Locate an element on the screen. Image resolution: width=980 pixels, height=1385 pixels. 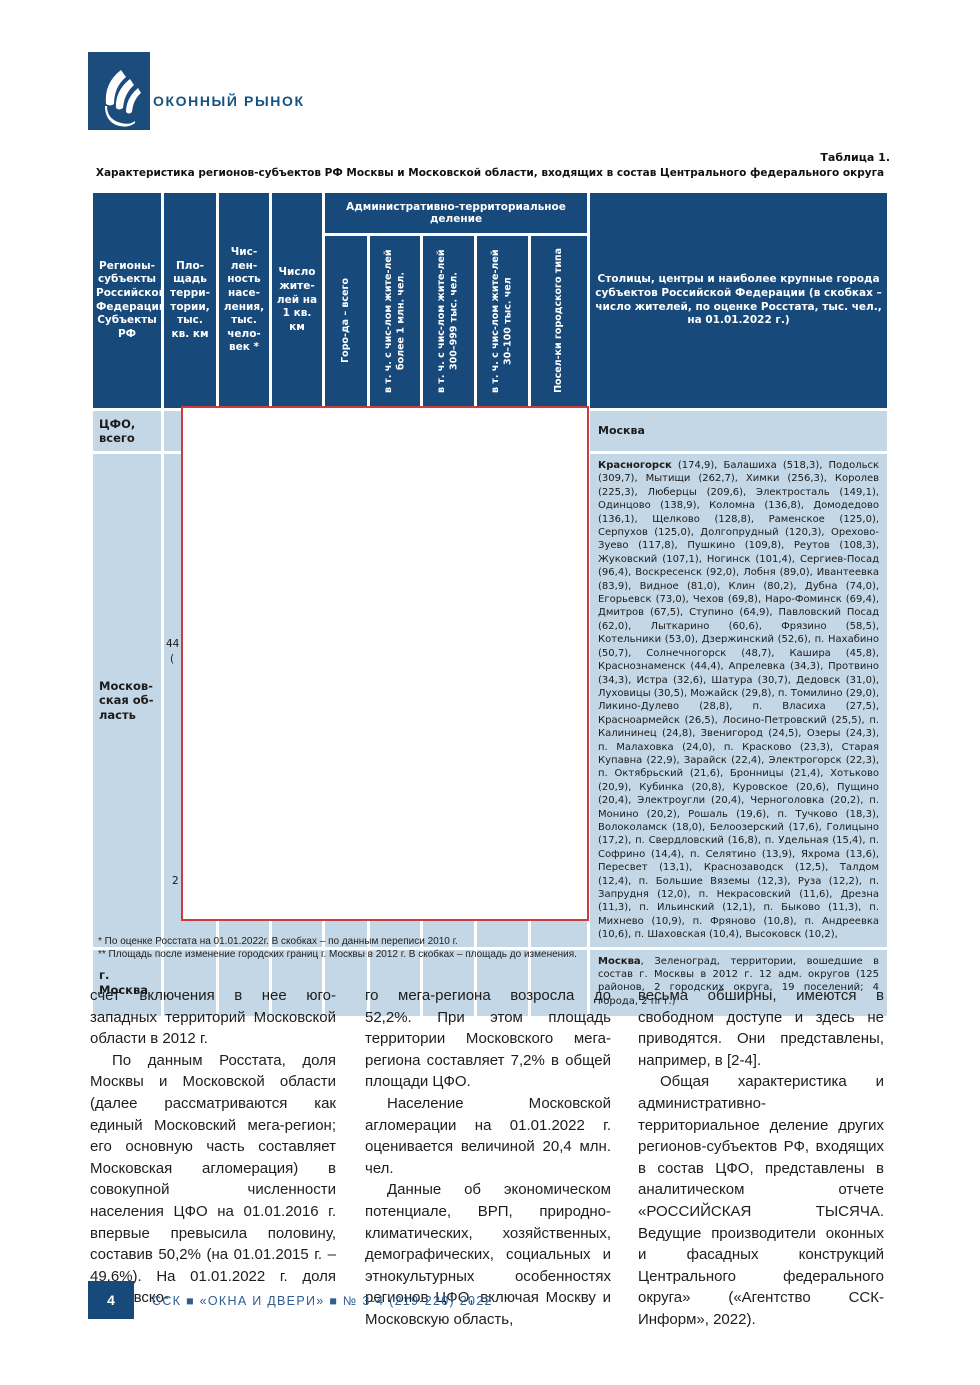
clipped-value: ( is located at coordinates (172, 659).